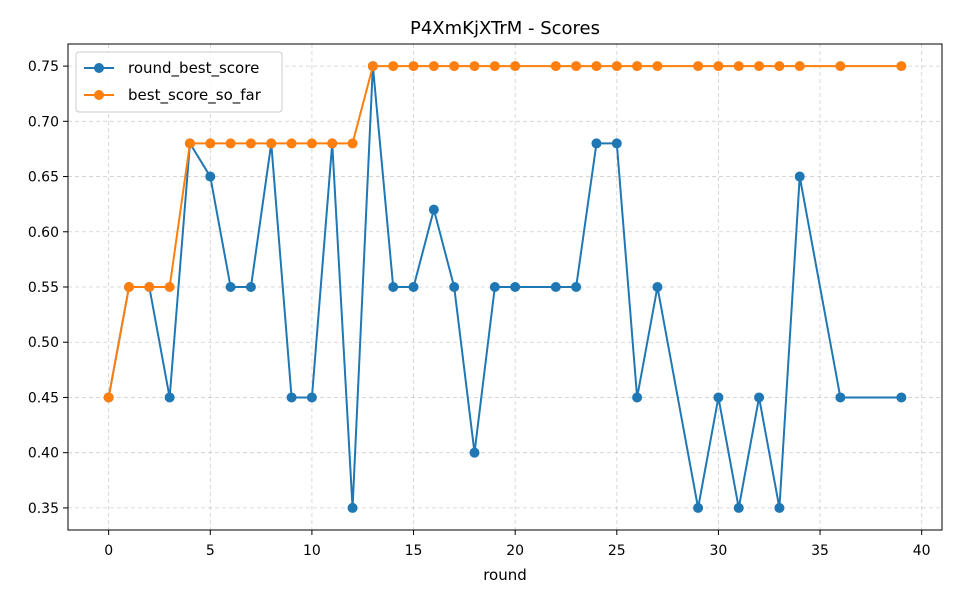 The width and height of the screenshot is (960, 600). I want to click on legend-entry: best_score_so_far, so click(173, 95).